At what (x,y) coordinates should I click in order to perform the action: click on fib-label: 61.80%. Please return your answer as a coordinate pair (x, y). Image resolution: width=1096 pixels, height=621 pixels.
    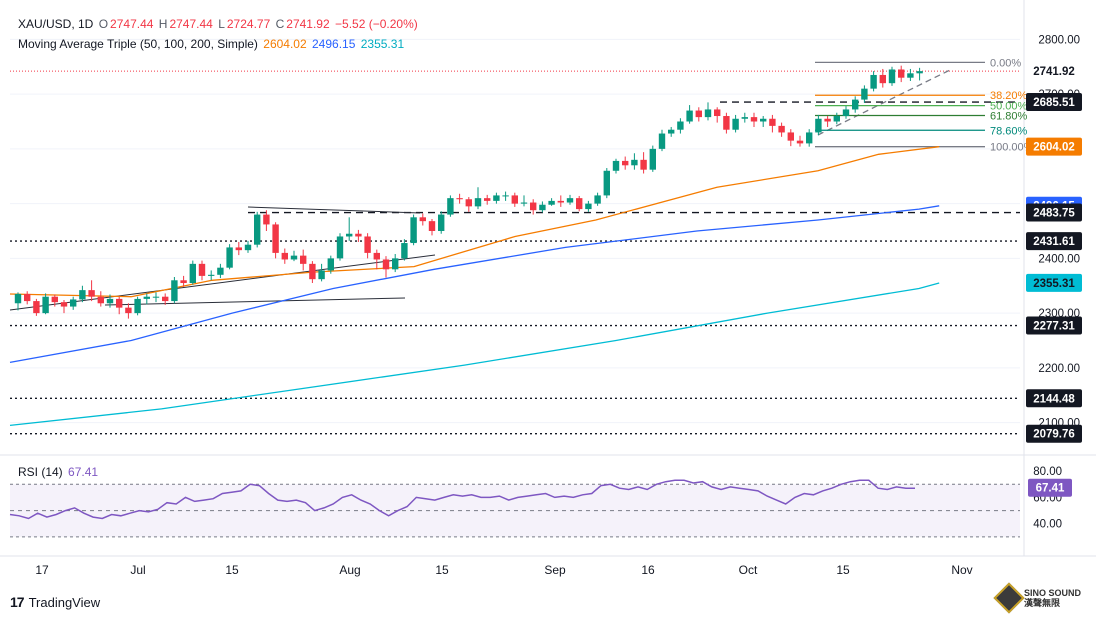
    Looking at the image, I should click on (1009, 116).